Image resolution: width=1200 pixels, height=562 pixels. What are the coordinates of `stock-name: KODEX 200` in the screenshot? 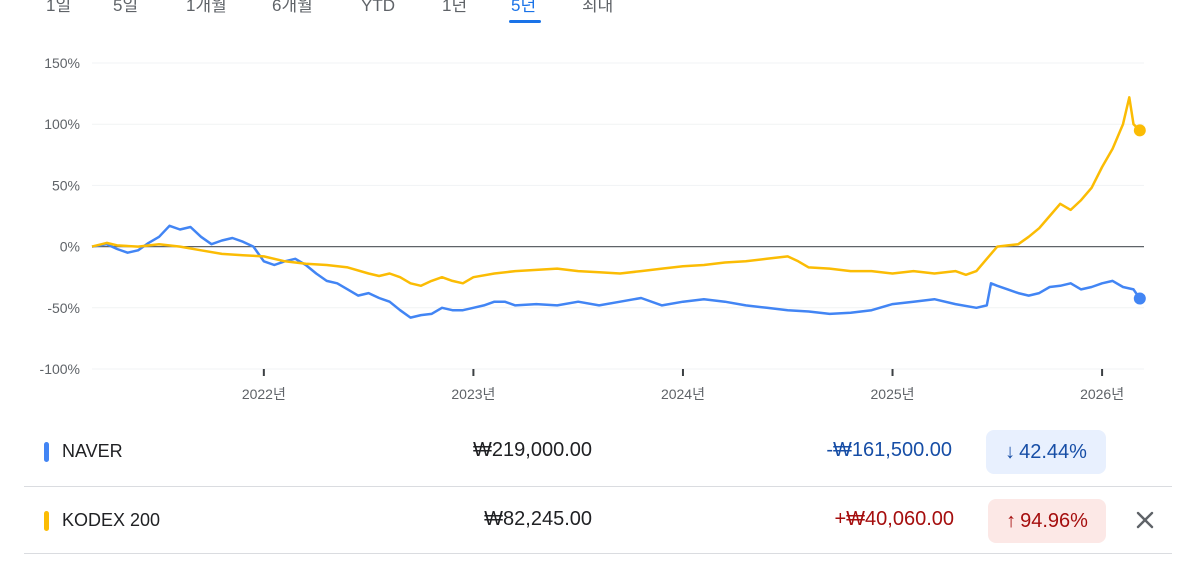 It's located at (111, 520).